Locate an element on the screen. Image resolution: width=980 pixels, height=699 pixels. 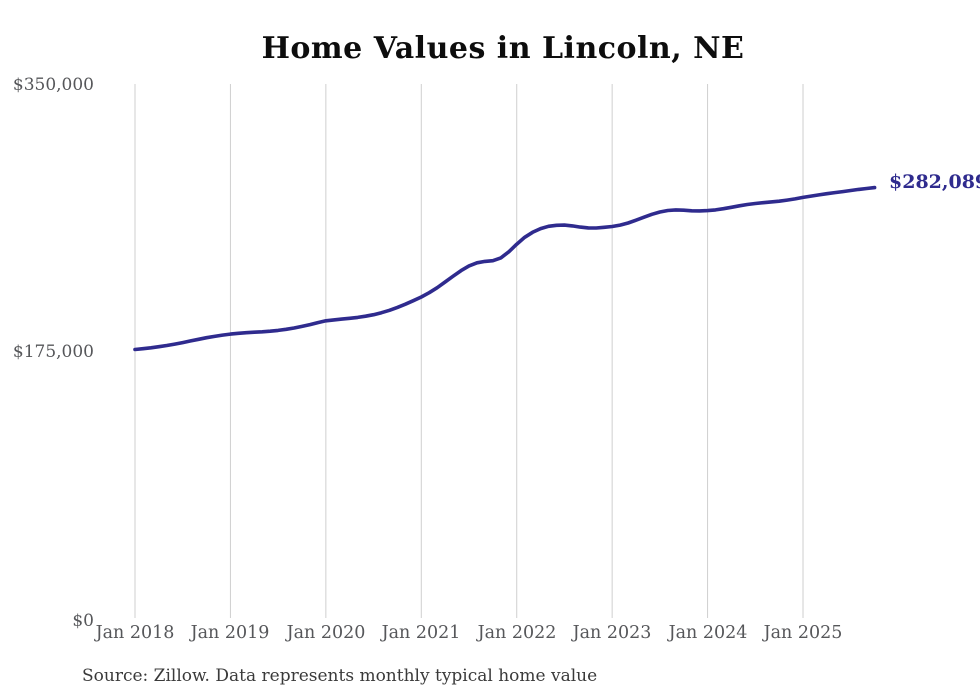
y-axis-tick-175000: $175,000 is located at coordinates (53, 352).